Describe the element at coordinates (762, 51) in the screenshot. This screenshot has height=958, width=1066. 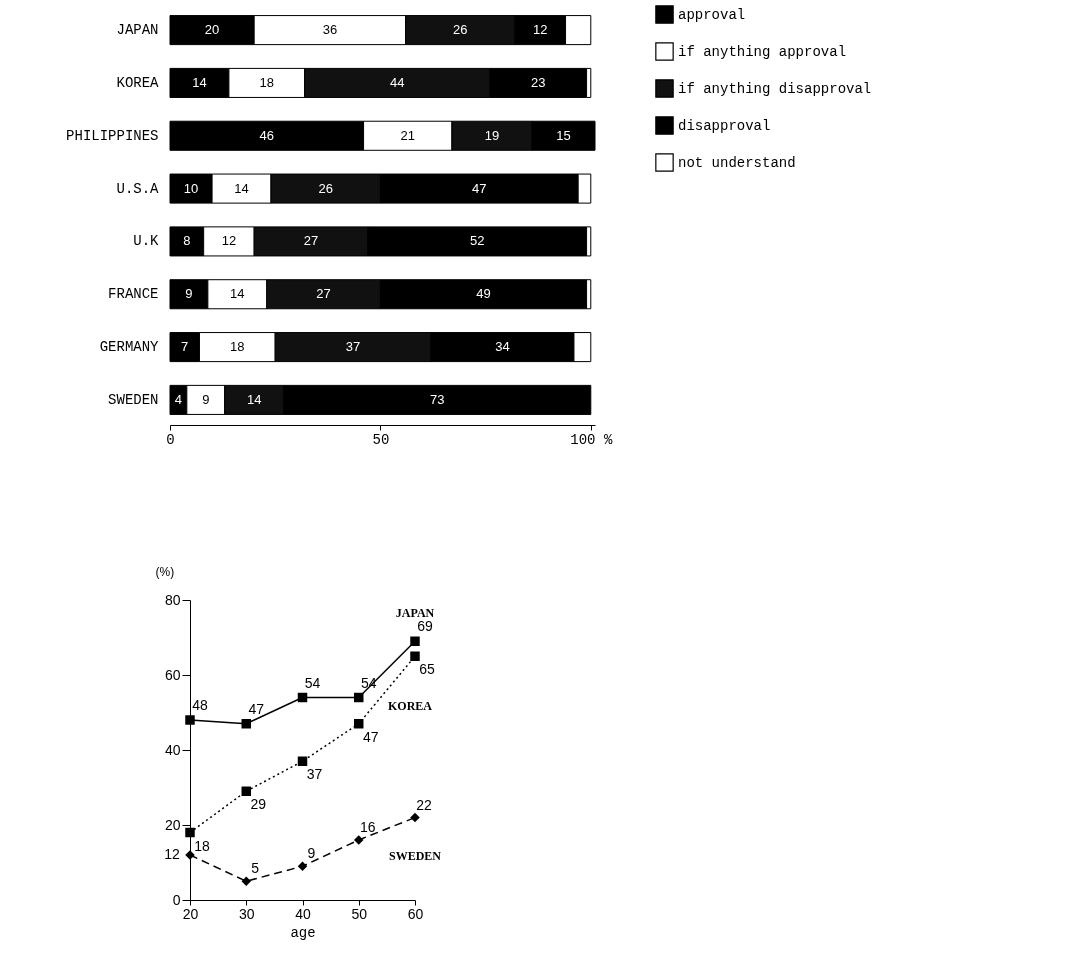
I see `legend-label: if anything approval` at that location.